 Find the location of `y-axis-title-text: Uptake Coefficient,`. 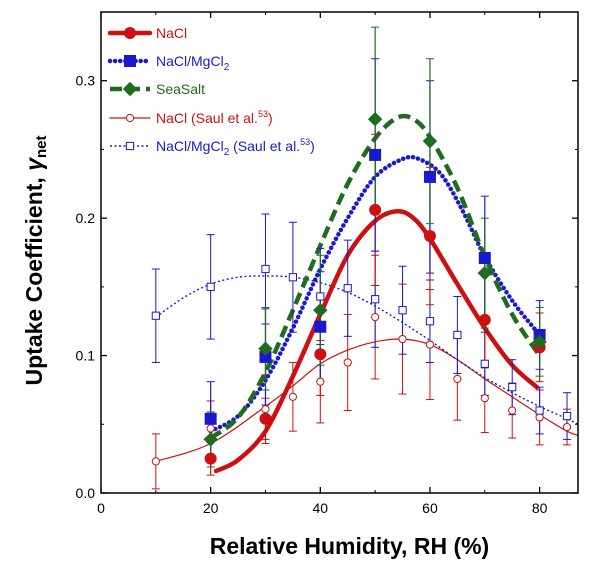

y-axis-title-text: Uptake Coefficient, is located at coordinates (34, 278).